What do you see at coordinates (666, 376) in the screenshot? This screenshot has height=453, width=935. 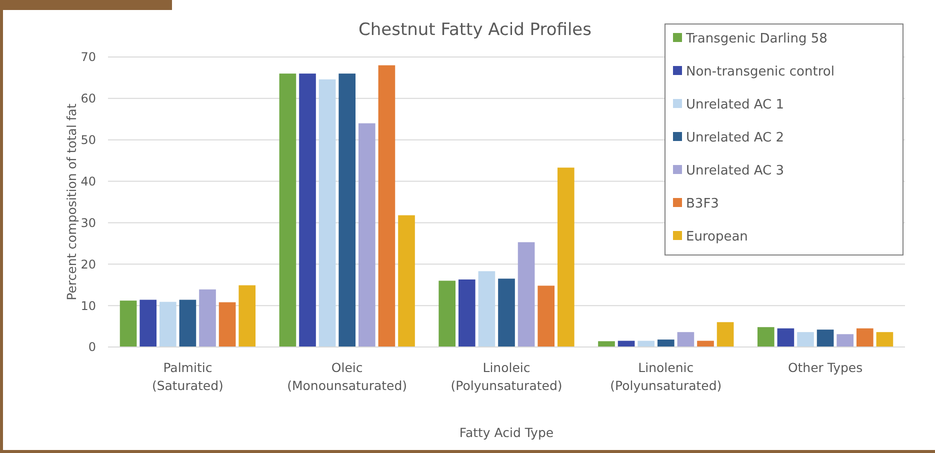 I see `x-tick-label: Linolenic (Polyunsaturated)` at bounding box center [666, 376].